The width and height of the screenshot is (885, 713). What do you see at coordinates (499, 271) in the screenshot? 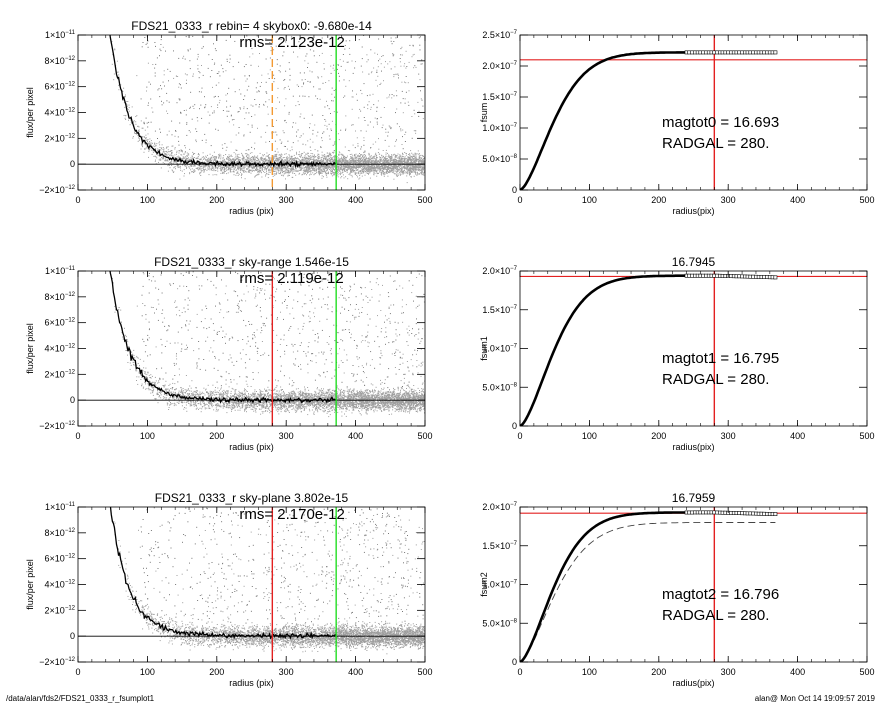
I see `y-tick-label: 2.0×10⁻⁷` at bounding box center [499, 271].